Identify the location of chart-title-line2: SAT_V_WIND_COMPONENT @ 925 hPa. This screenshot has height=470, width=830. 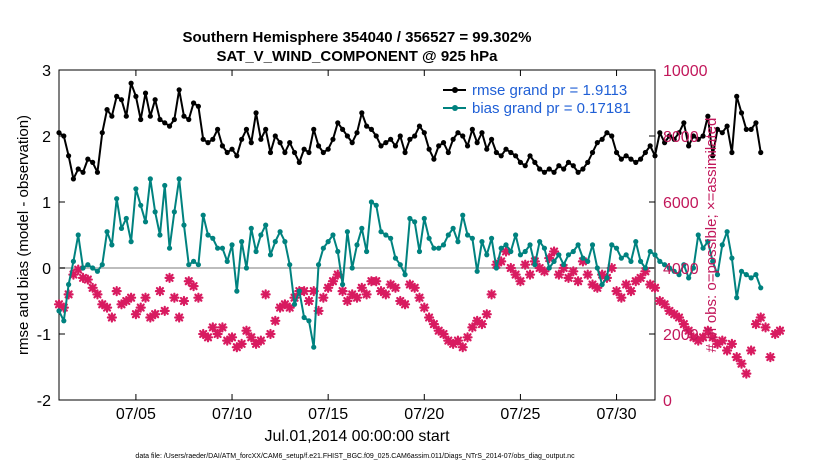
(357, 56).